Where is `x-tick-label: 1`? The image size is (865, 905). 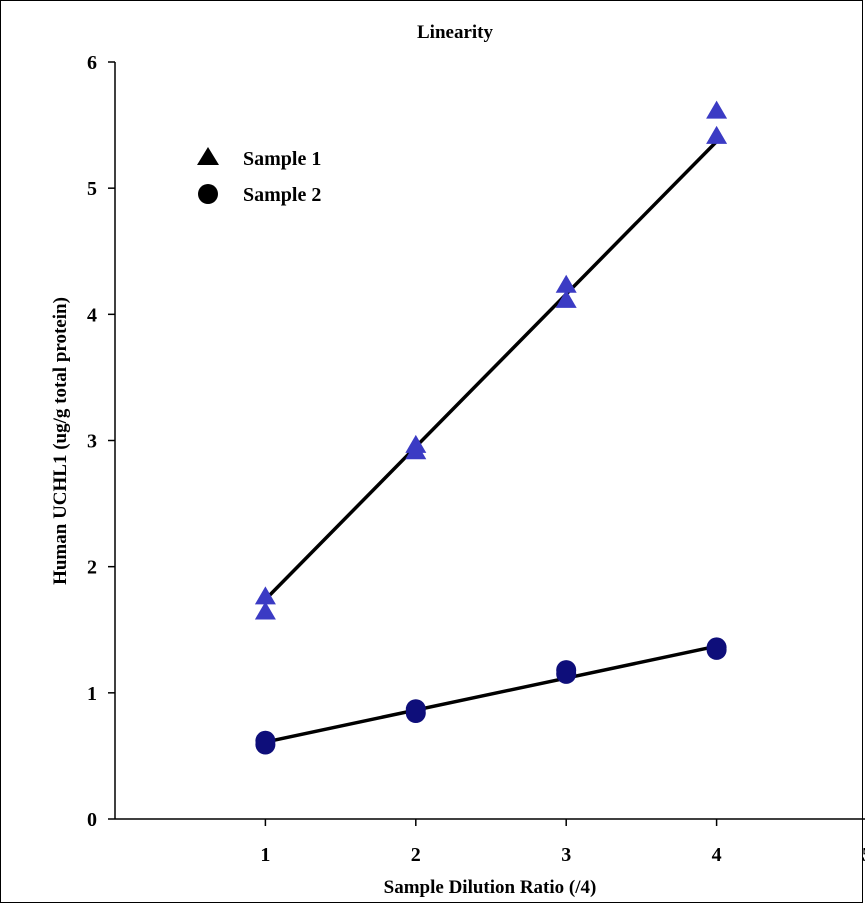
x-tick-label: 1 is located at coordinates (265, 855).